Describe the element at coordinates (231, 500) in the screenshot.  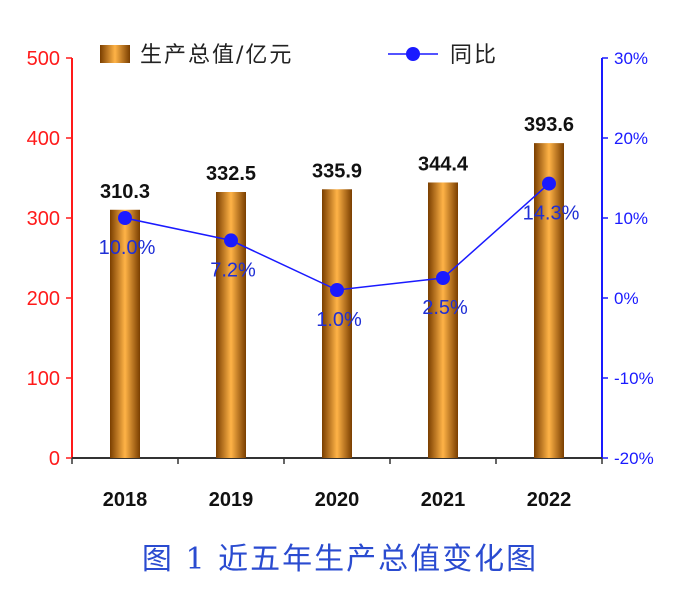
I see `x-tick-label: 2019` at that location.